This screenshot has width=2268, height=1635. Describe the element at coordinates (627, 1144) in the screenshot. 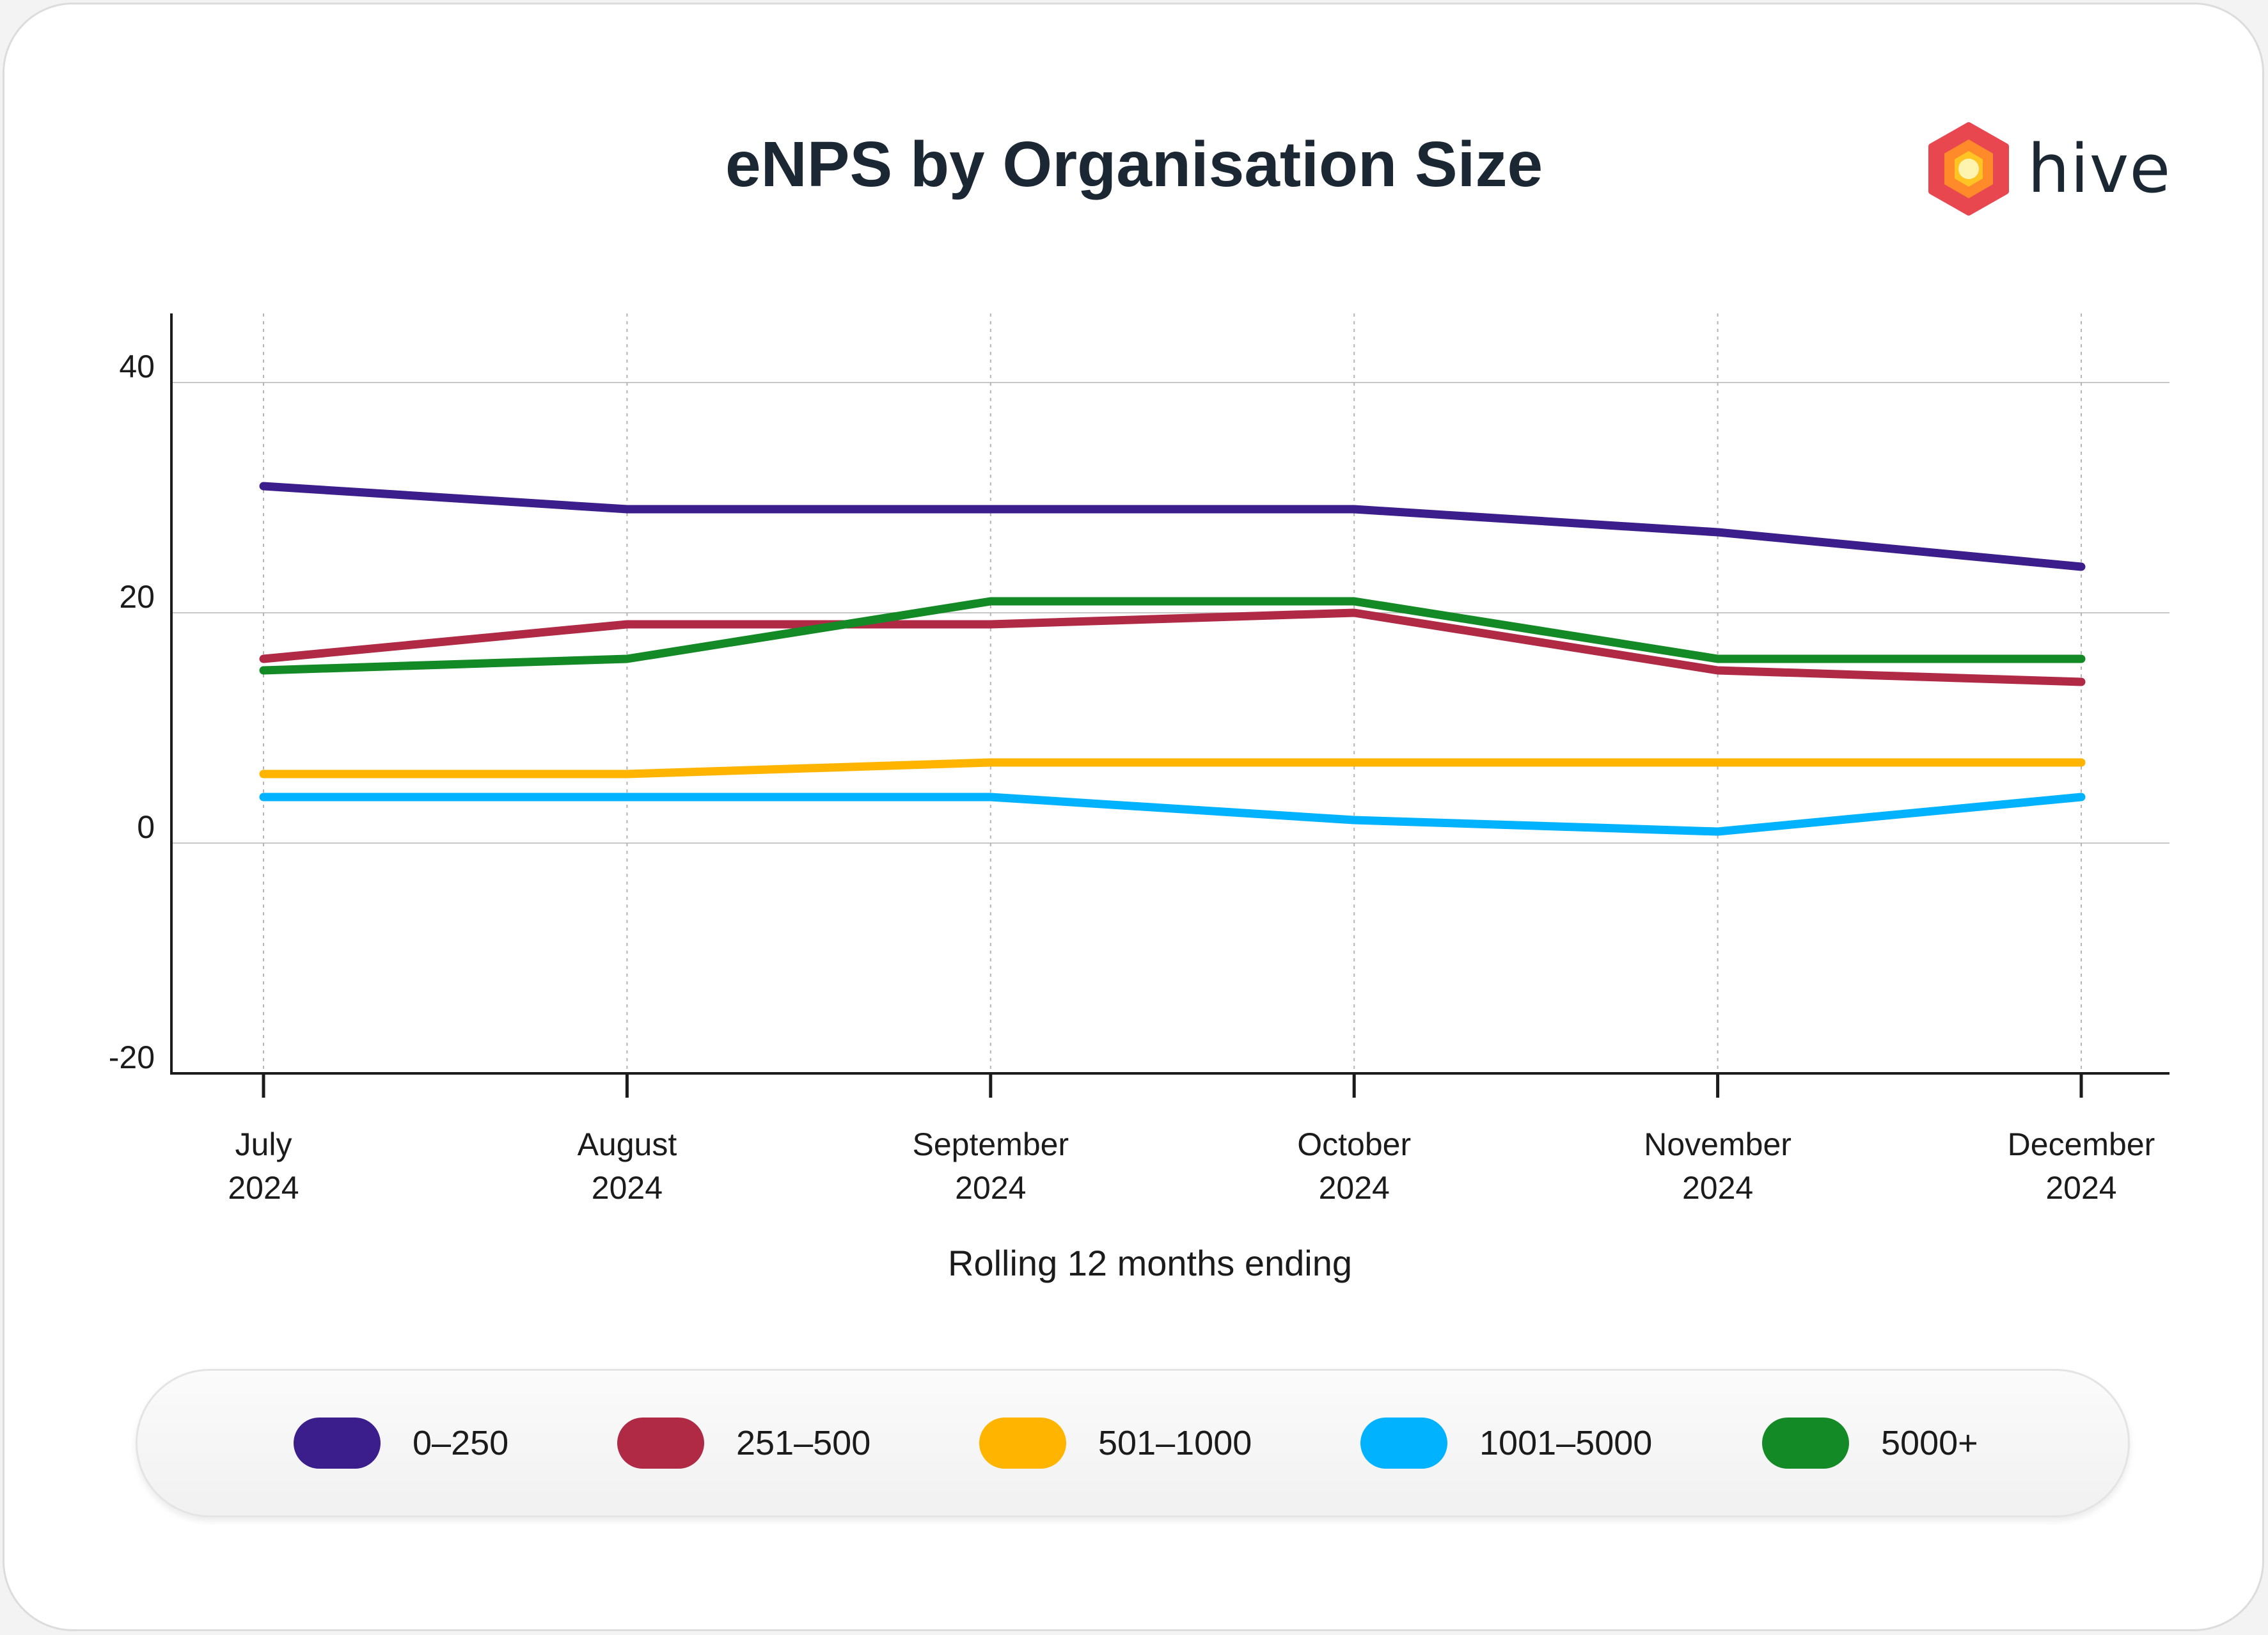

I see `x-tick-label: August` at that location.